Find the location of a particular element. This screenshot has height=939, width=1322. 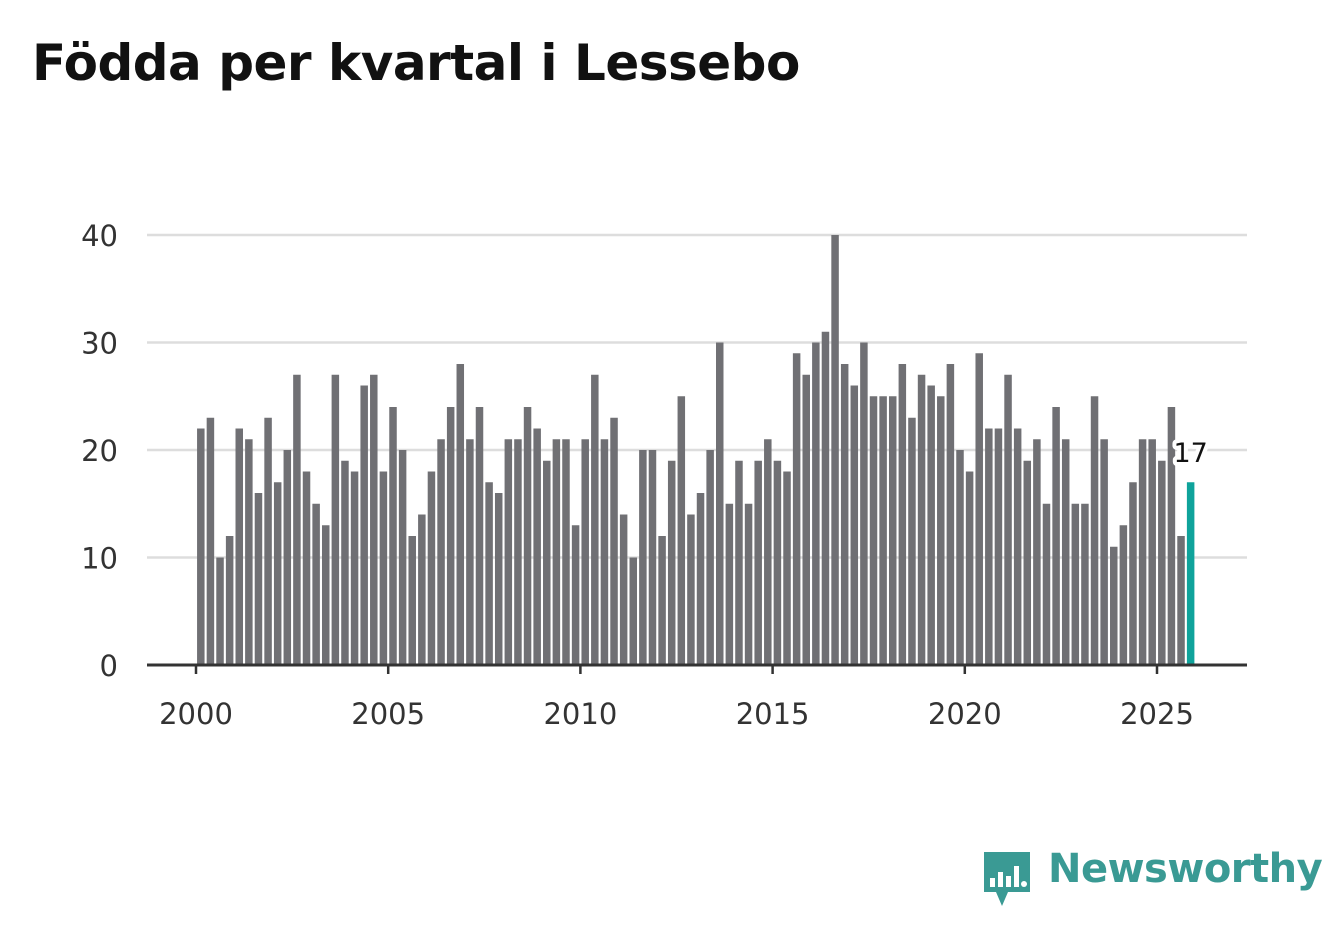

page-title: Födda per kvartal i Lessebo is located at coordinates (416, 63).